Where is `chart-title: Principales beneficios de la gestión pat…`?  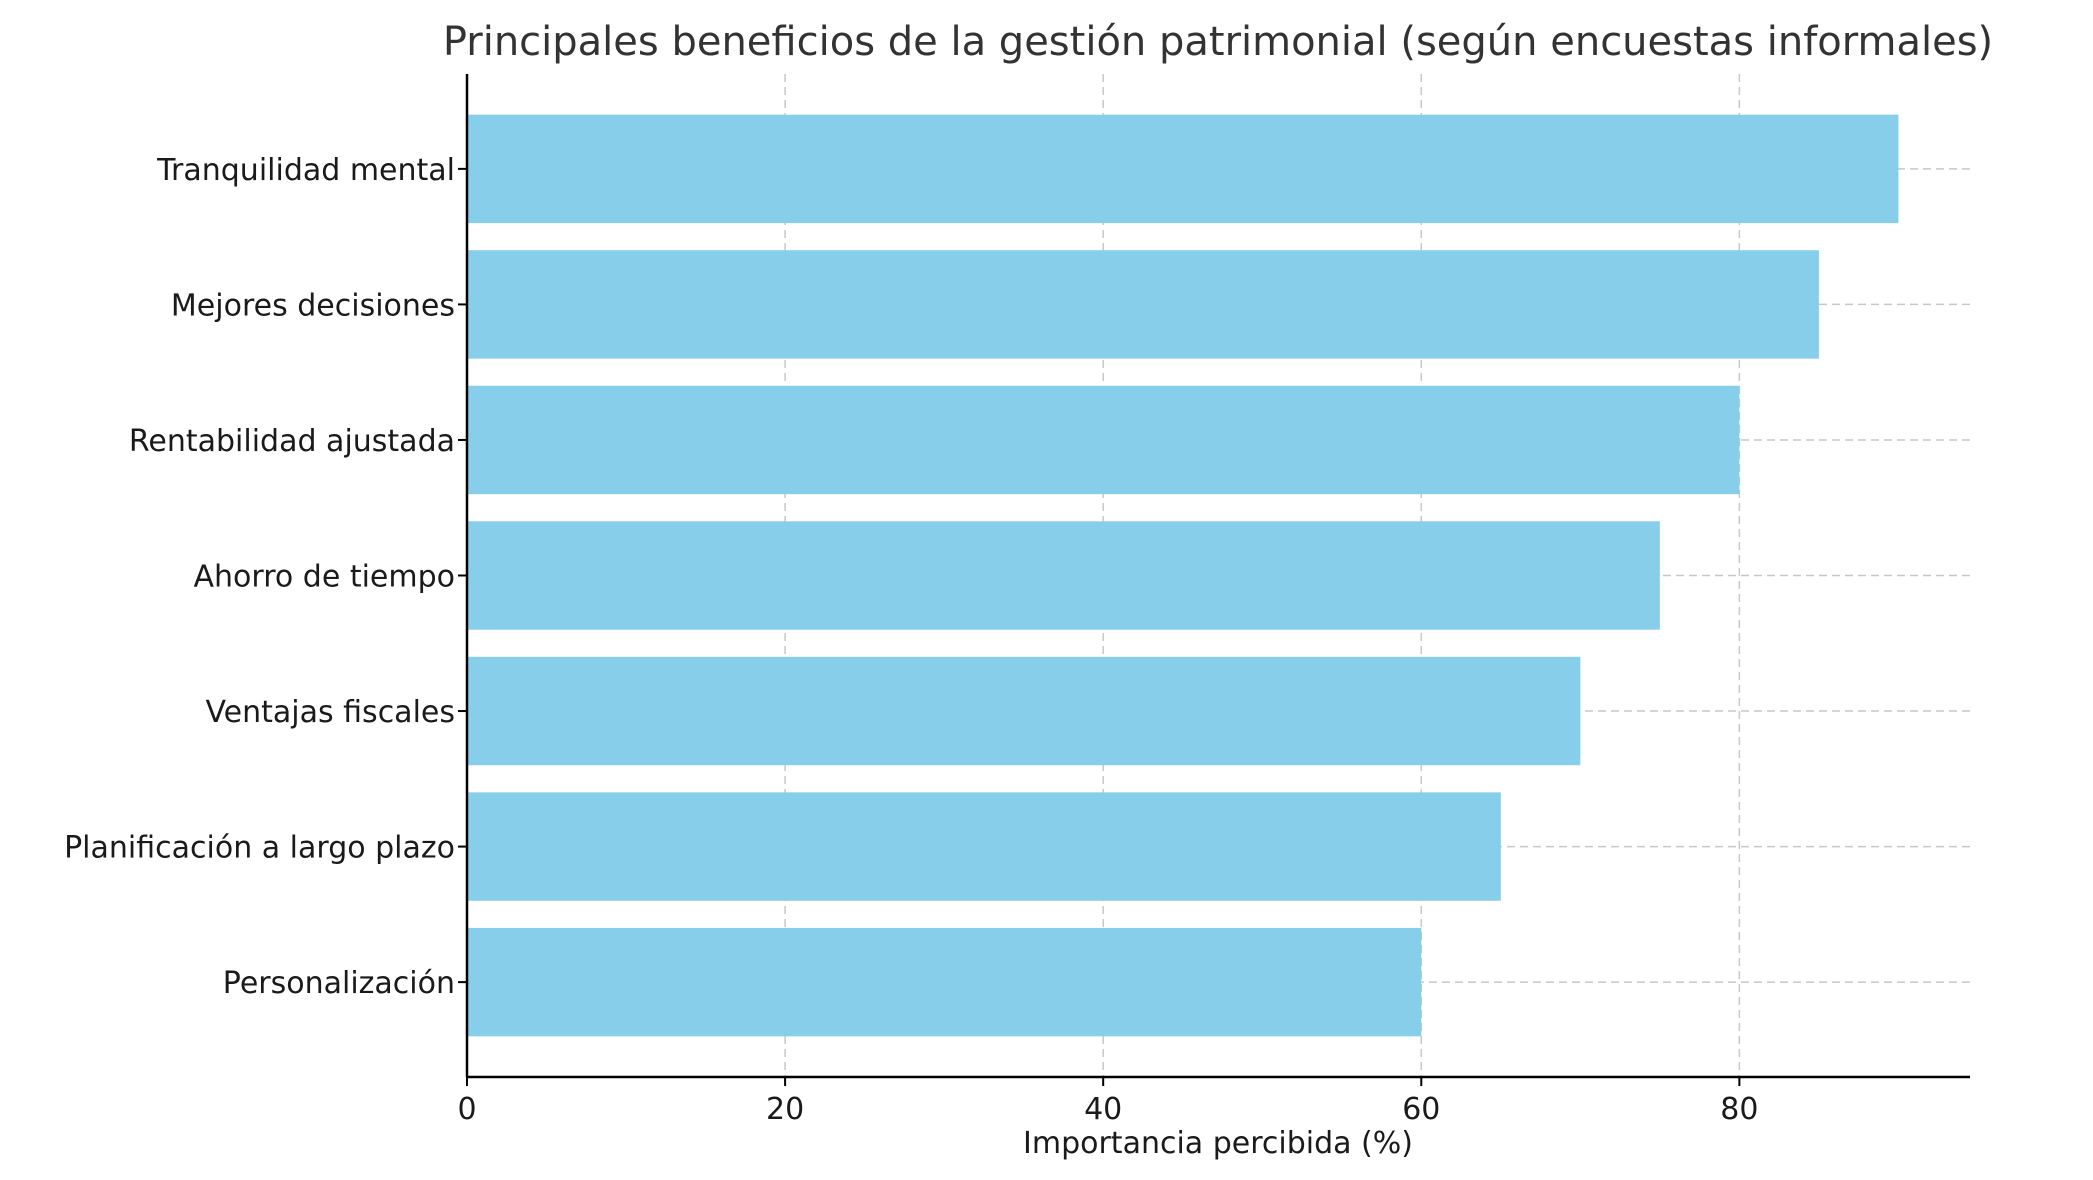 chart-title: Principales beneficios de la gestión pat… is located at coordinates (1218, 42).